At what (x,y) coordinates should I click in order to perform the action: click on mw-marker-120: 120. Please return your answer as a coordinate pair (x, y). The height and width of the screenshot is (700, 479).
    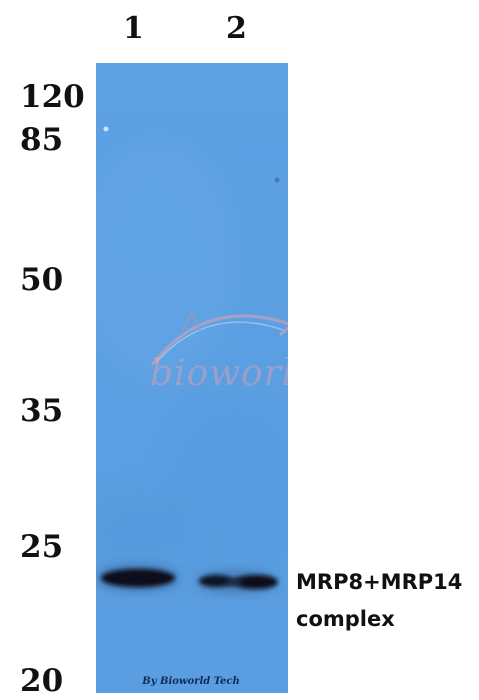
    Looking at the image, I should click on (52, 97).